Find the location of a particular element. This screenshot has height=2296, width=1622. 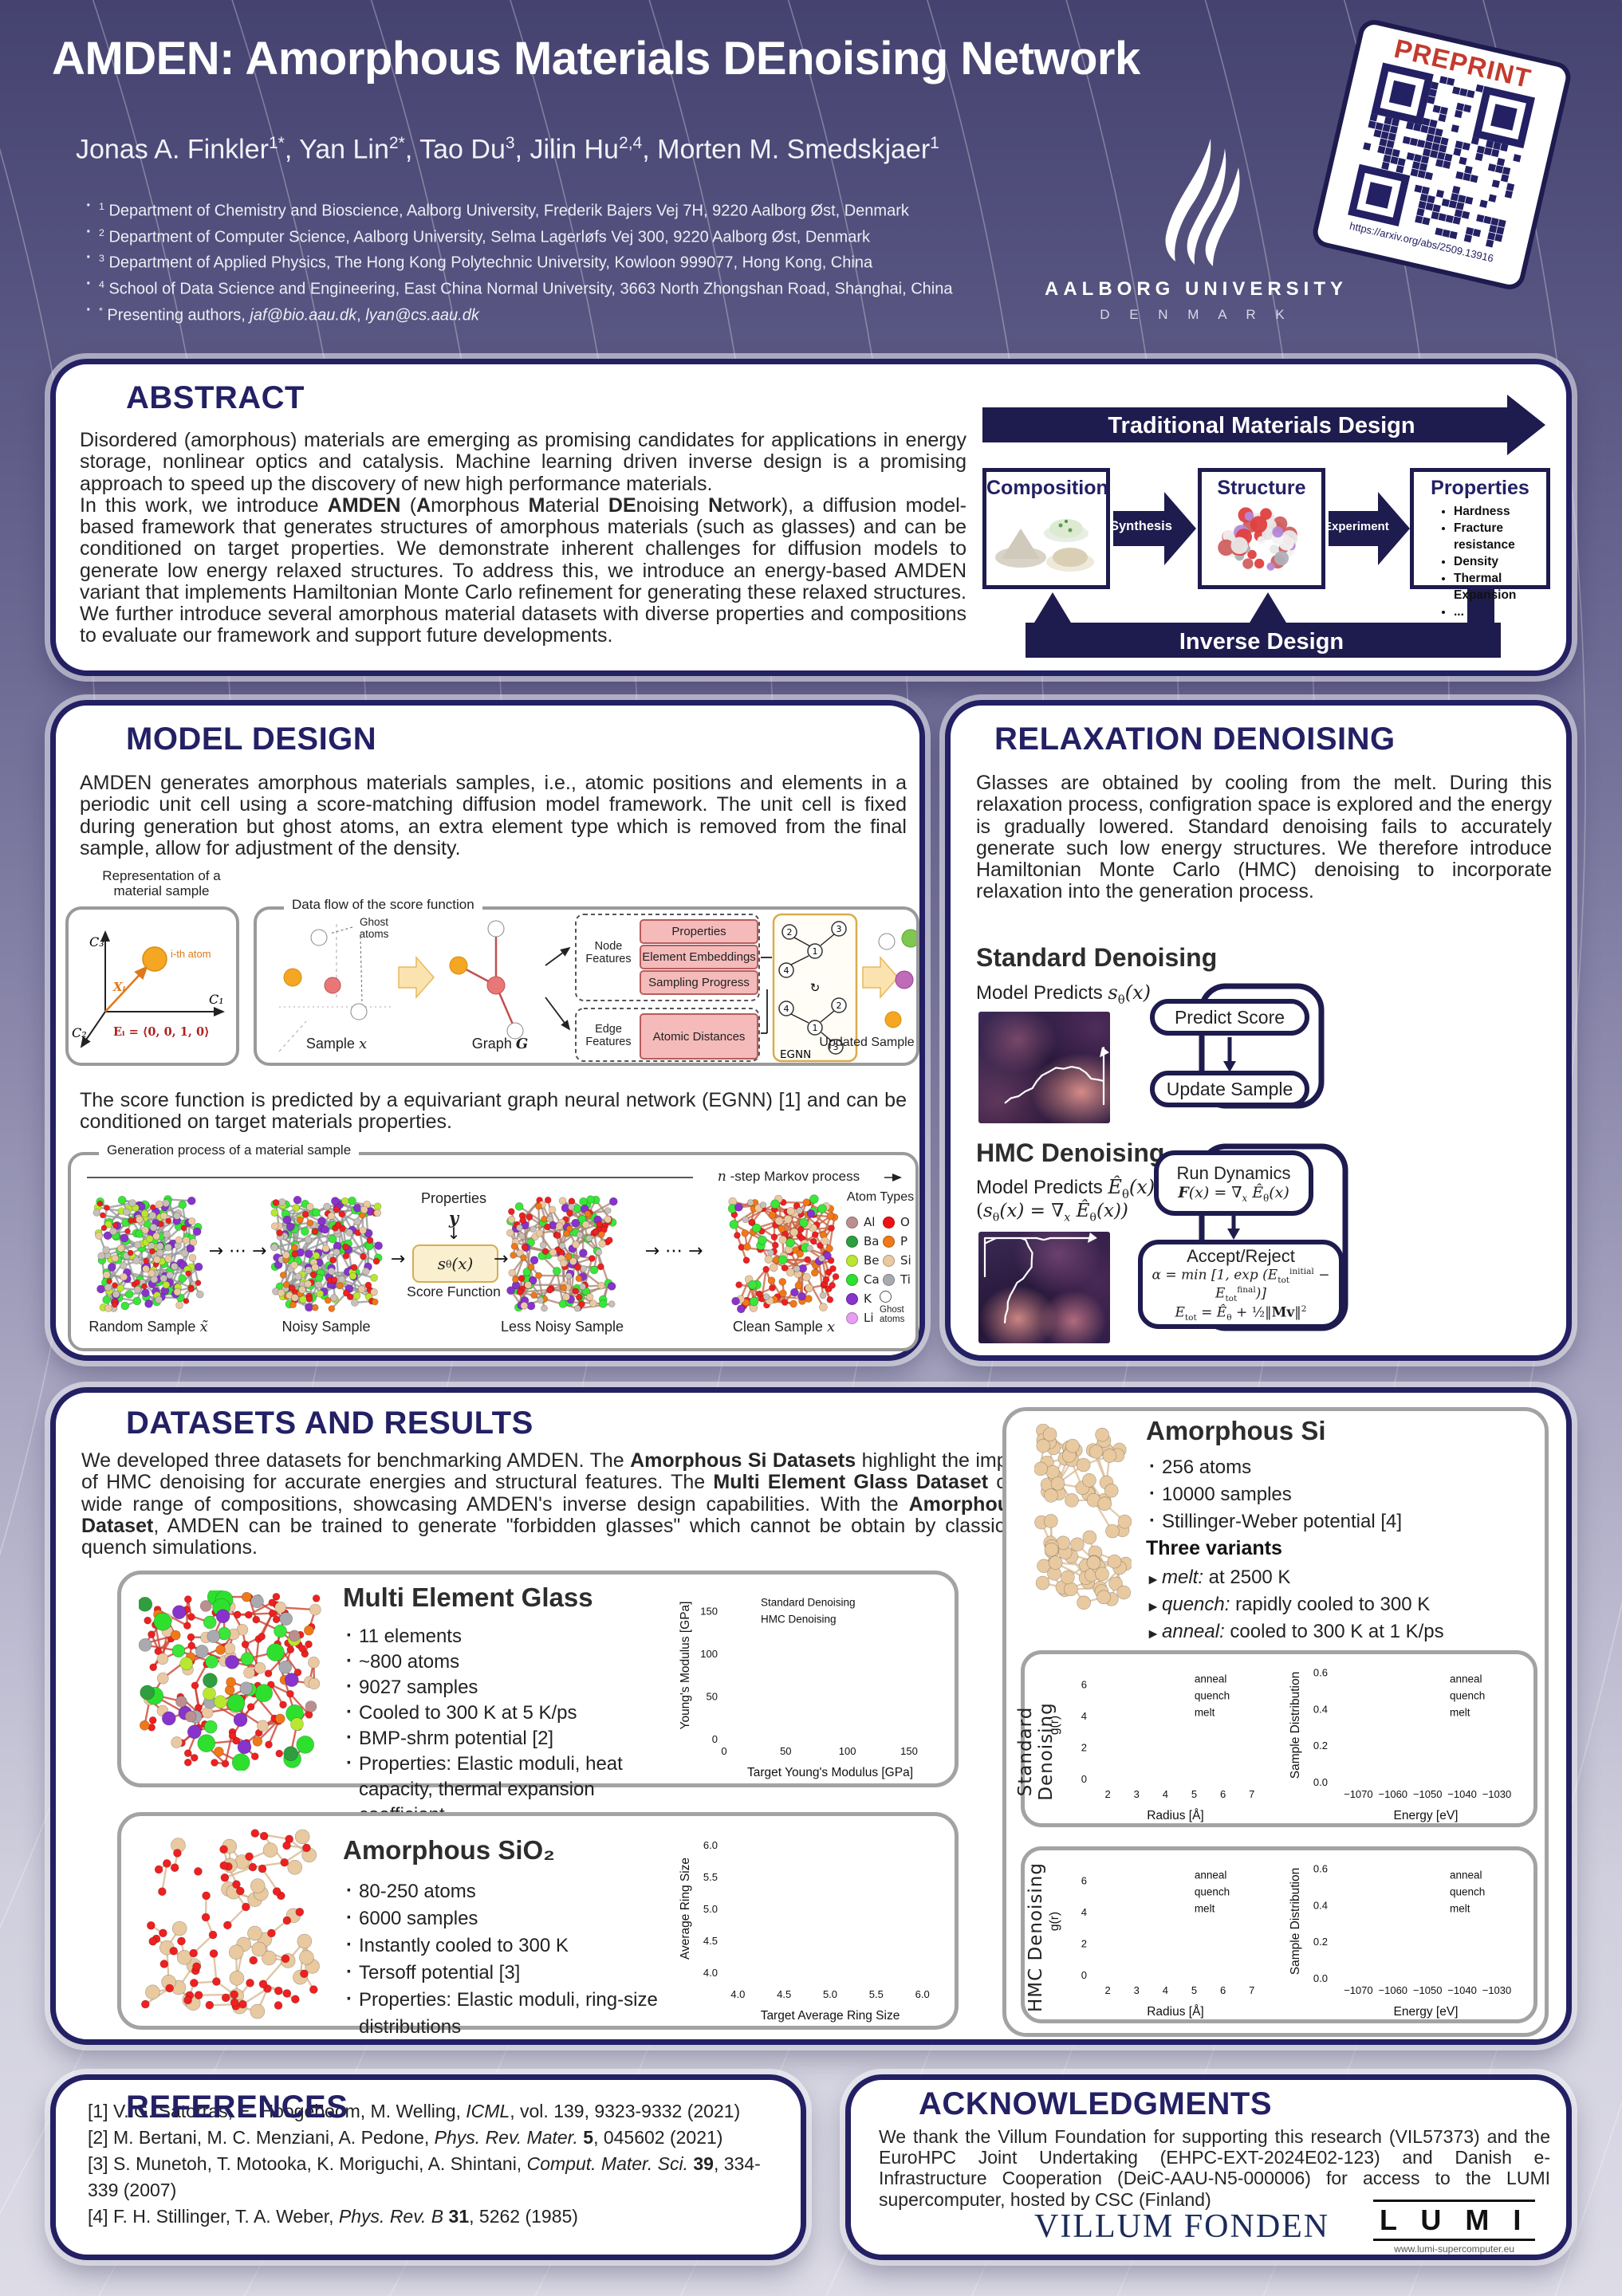

lumi-logo: L U M I www.lumi-supercomputer.eu is located at coordinates (1454, 2227).